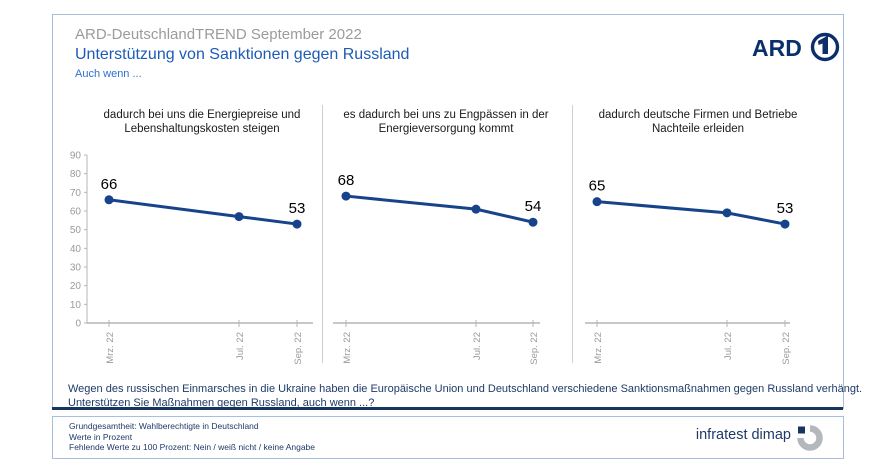 The height and width of the screenshot is (476, 892). What do you see at coordinates (76, 193) in the screenshot?
I see `svg-text: 70` at bounding box center [76, 193].